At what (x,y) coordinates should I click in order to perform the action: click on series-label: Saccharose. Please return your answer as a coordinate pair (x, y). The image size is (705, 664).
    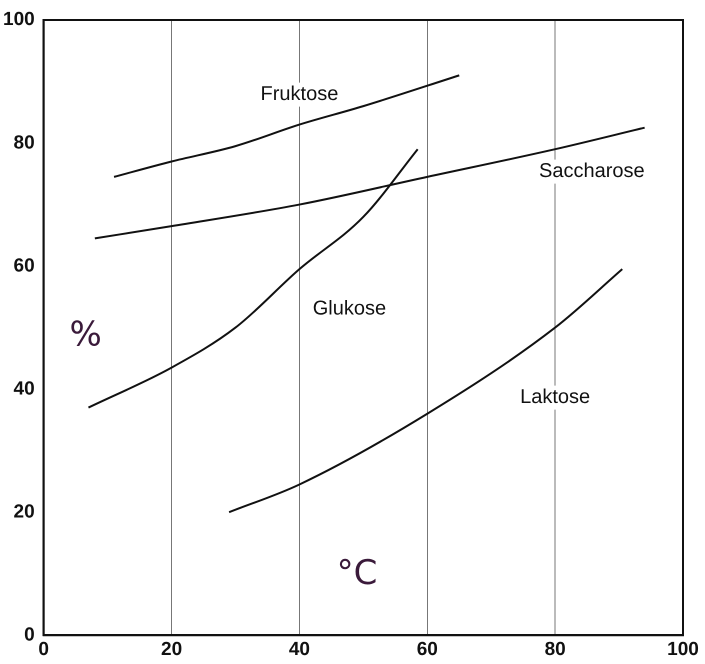
    Looking at the image, I should click on (592, 171).